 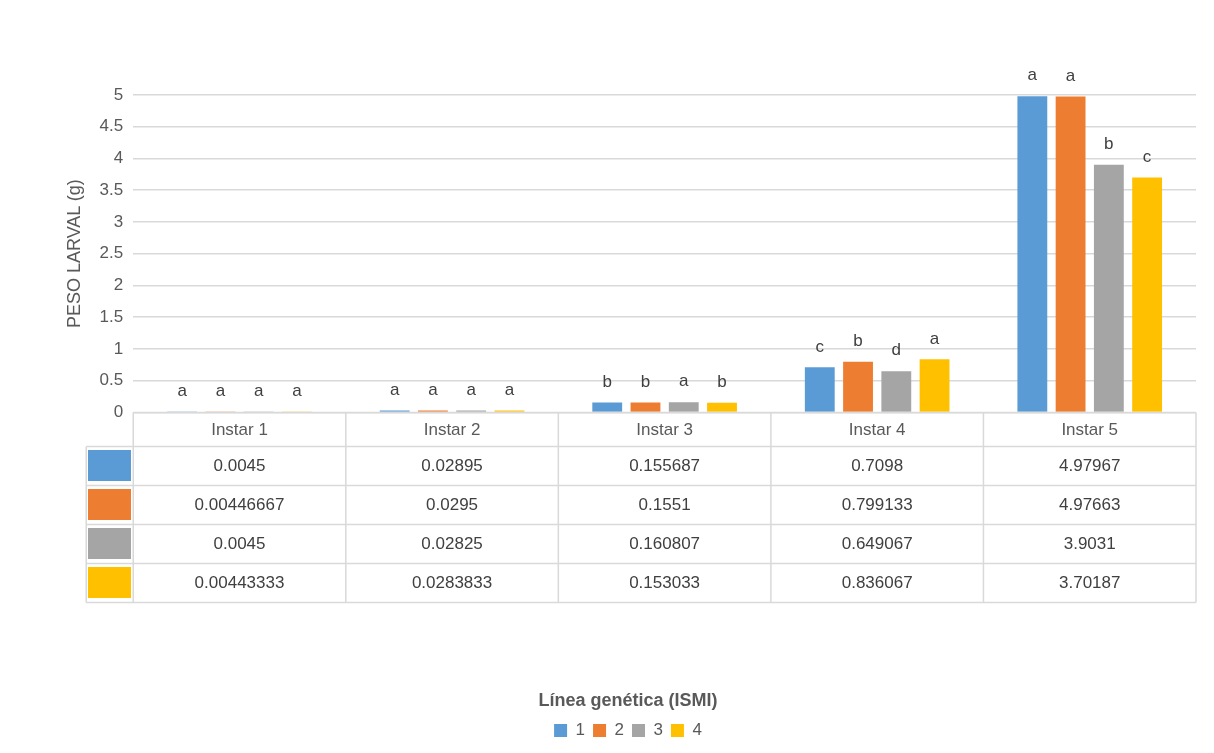 What do you see at coordinates (628, 700) in the screenshot?
I see `legend-title: Línea genética (ISMI)` at bounding box center [628, 700].